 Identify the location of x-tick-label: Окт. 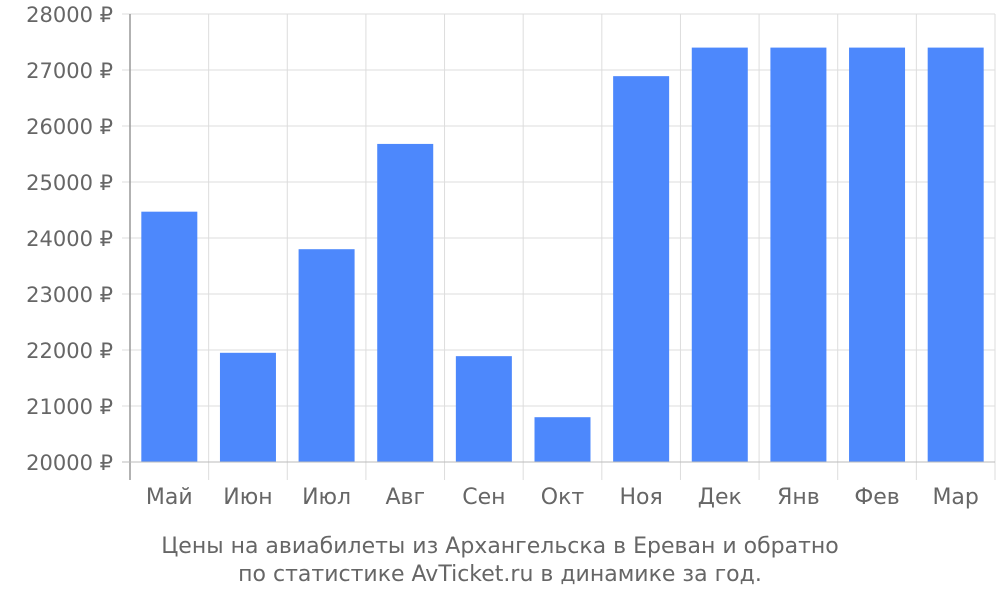
(563, 497).